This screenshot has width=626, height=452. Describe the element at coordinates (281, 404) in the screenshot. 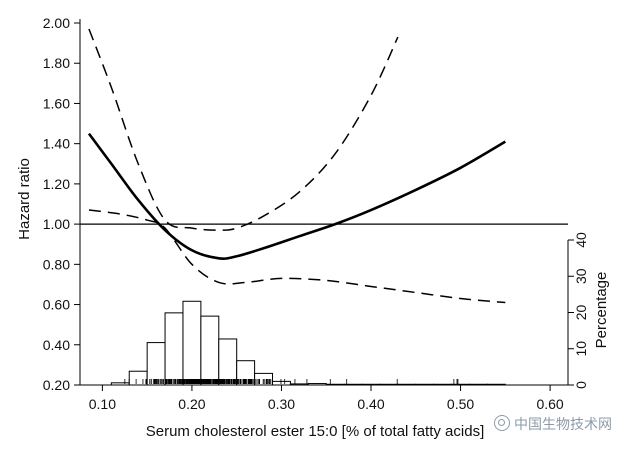

I see `x-tick-label: 0.30` at that location.